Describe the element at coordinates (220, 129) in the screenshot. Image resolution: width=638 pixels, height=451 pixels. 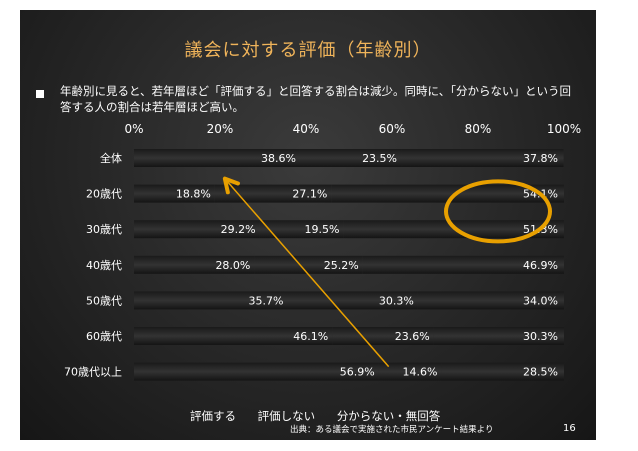
I see `x-tick-label: 20%` at that location.